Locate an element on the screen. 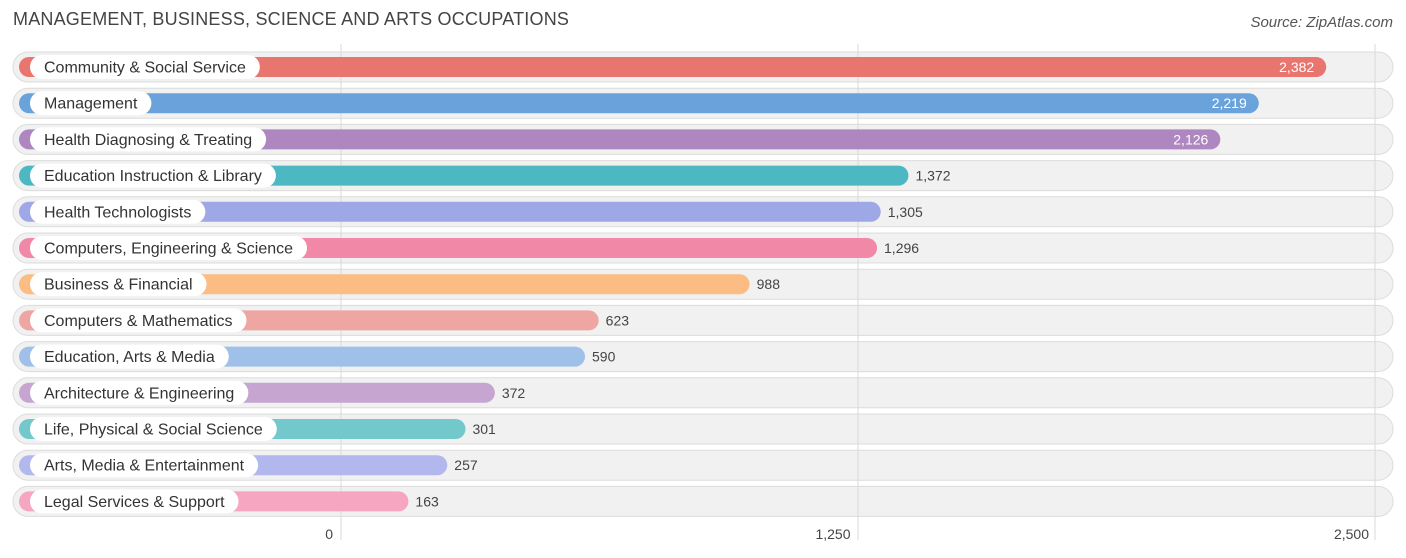  category-label: Community & Social Service is located at coordinates (145, 68).